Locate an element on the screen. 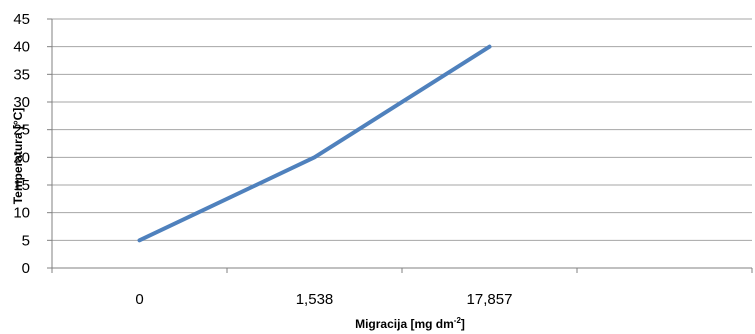 This screenshot has height=334, width=755. x-tick-label: 0 is located at coordinates (139, 299).